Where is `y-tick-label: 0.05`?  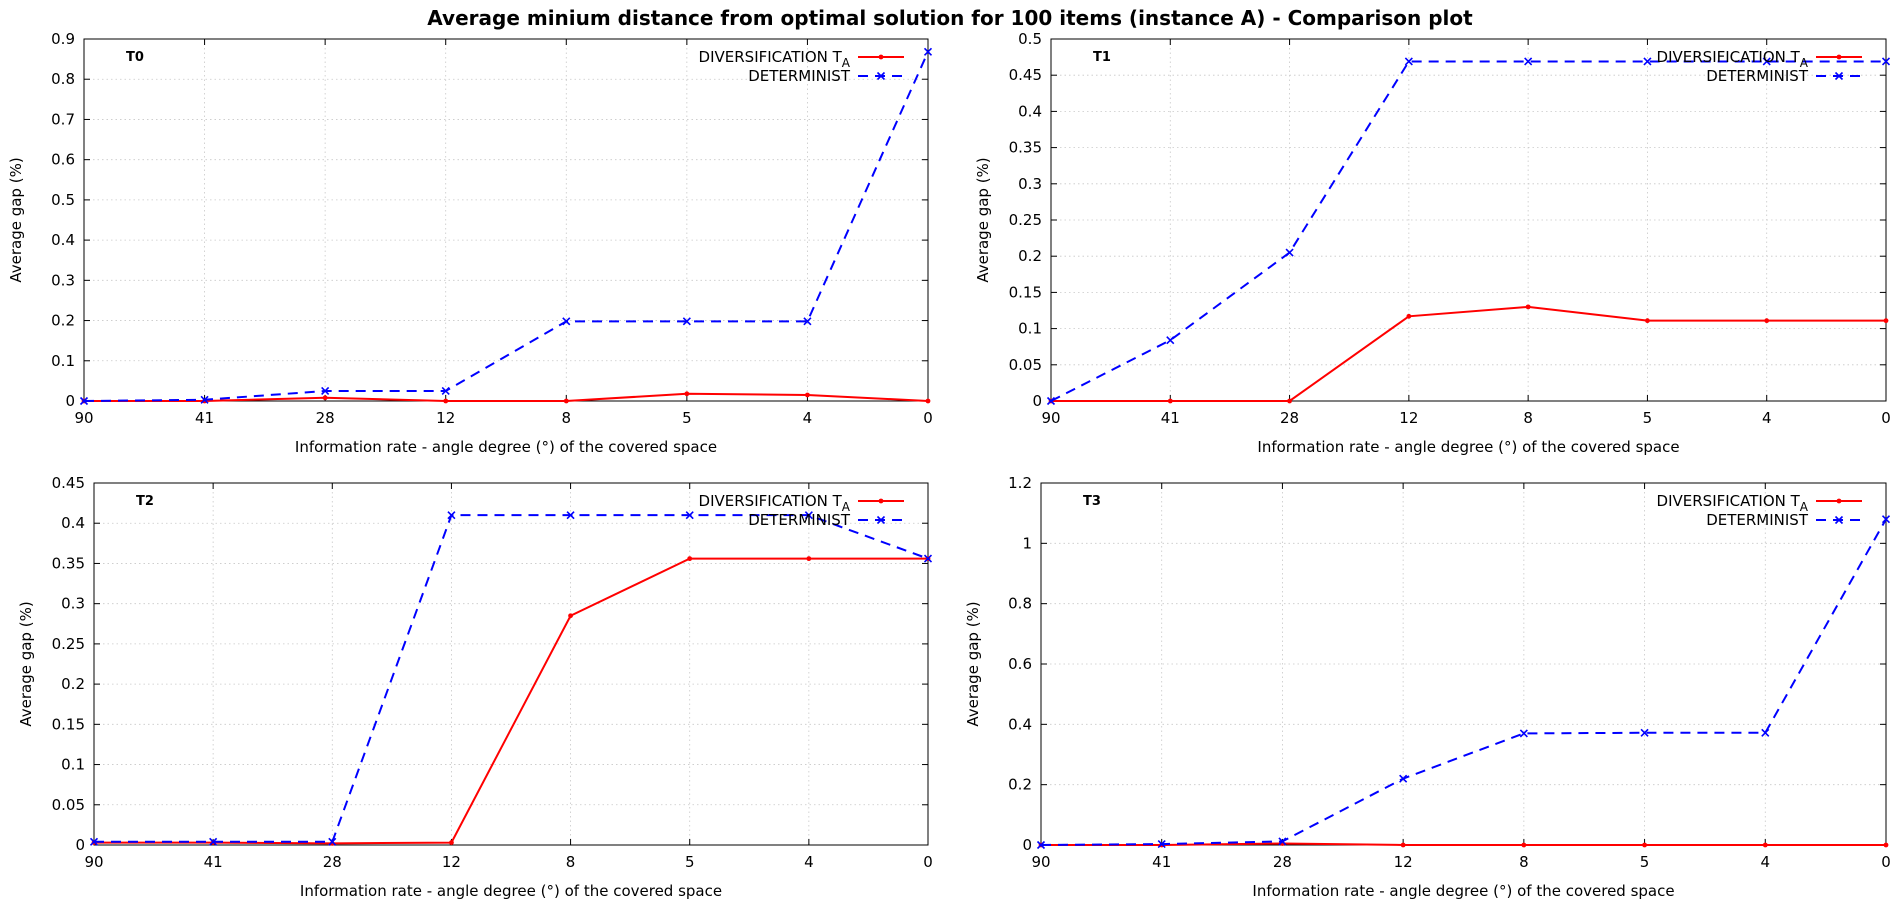
y-tick-label: 0.05 is located at coordinates (1025, 365).